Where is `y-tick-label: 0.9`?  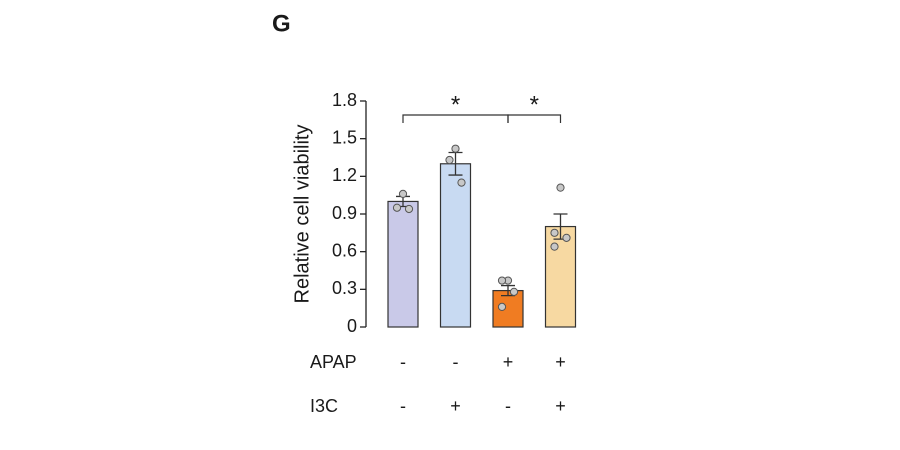
y-tick-label: 0.9 is located at coordinates (344, 213).